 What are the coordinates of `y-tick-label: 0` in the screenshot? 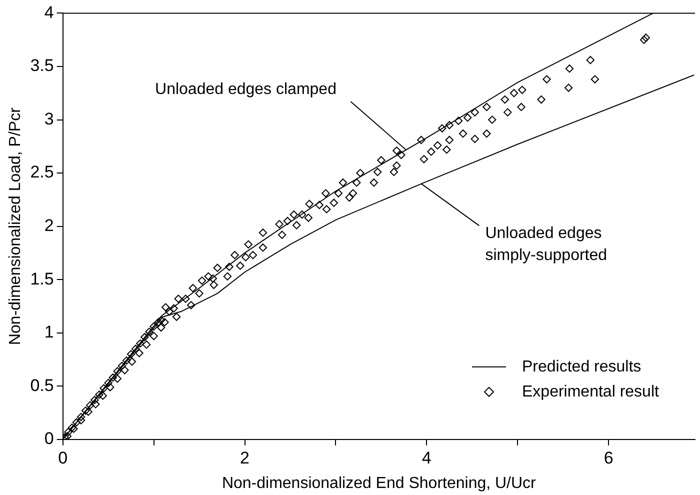 It's located at (49, 438).